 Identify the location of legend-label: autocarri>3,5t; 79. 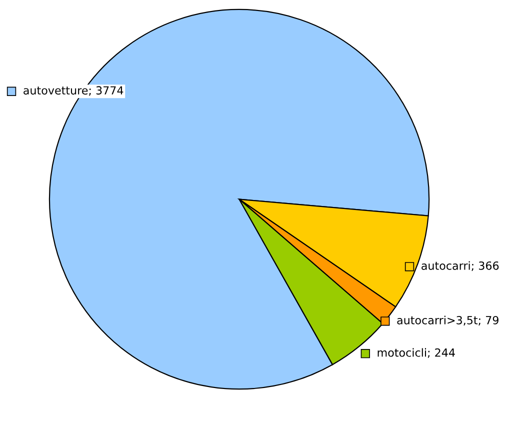
(447, 321).